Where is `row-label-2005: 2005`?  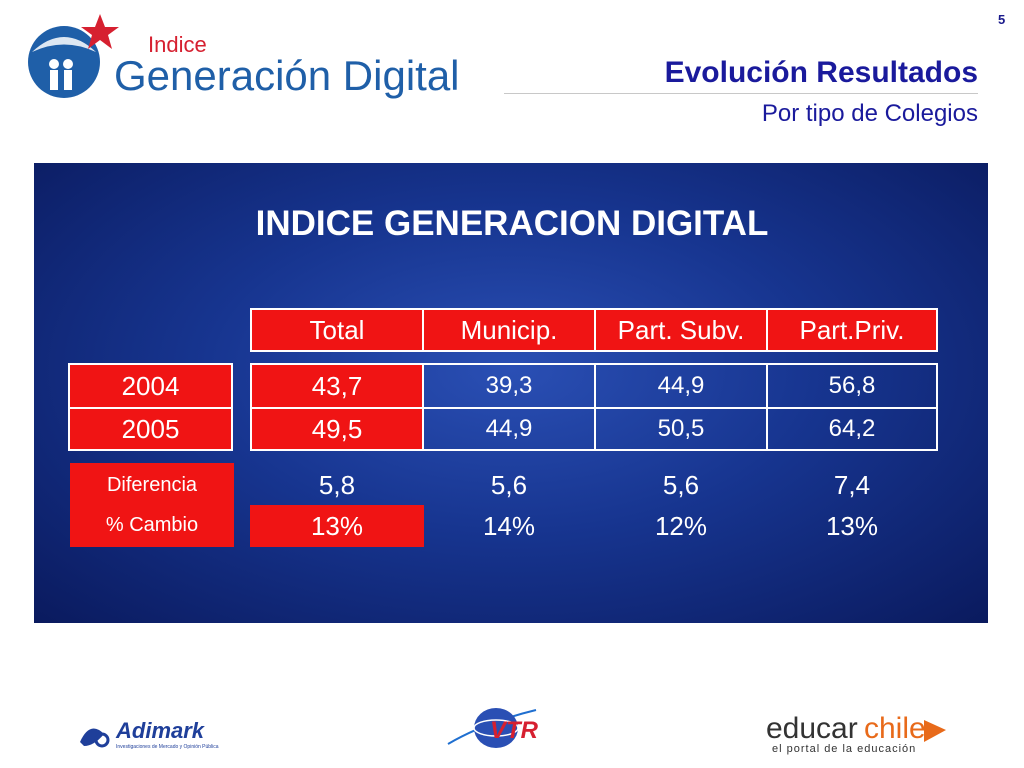
row-label-2005: 2005 is located at coordinates (150, 429).